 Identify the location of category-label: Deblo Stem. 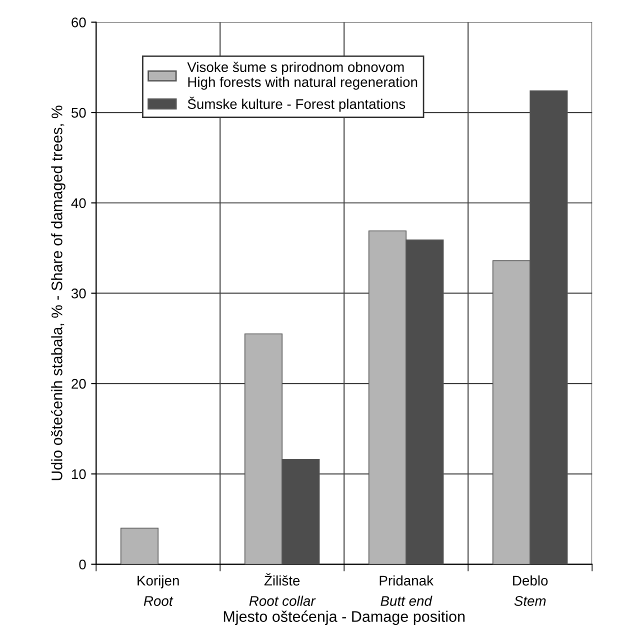
(530, 590).